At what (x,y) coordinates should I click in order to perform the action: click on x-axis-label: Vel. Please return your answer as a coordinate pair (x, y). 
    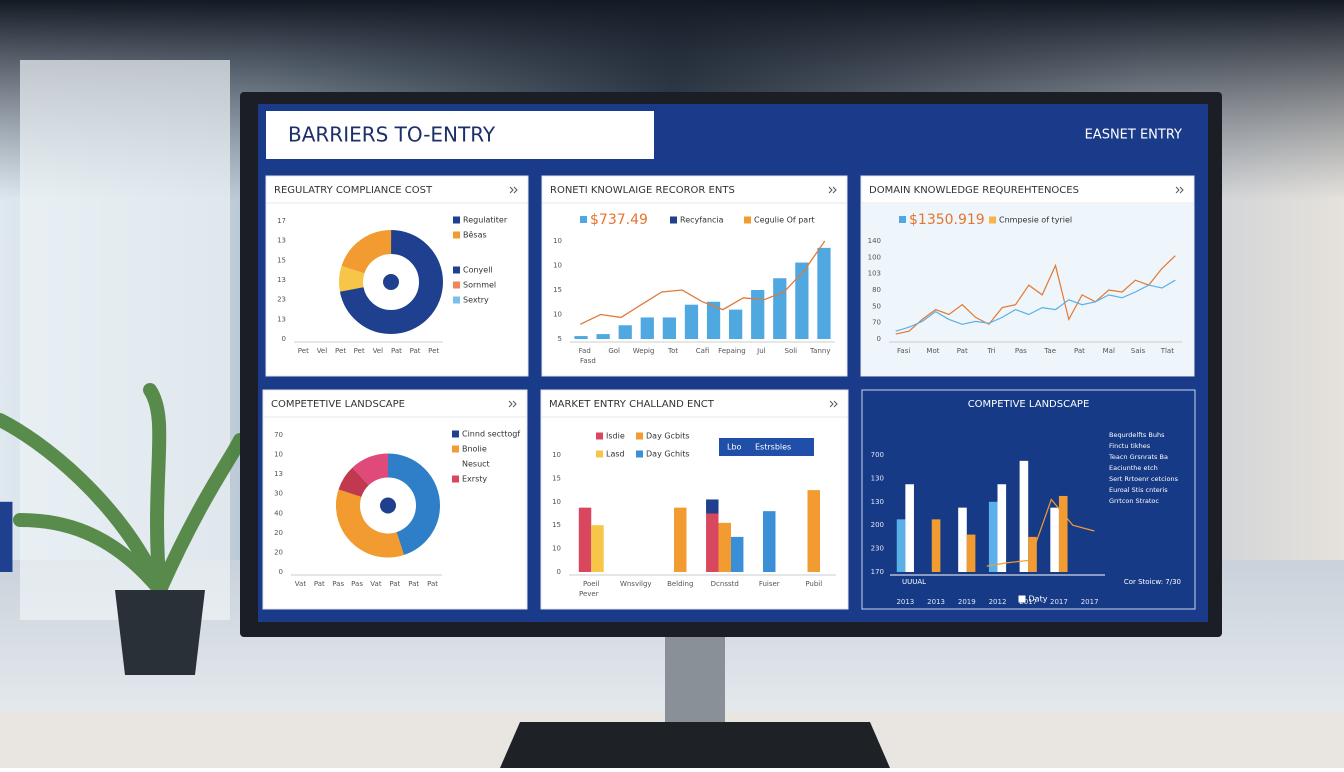
    Looking at the image, I should click on (378, 351).